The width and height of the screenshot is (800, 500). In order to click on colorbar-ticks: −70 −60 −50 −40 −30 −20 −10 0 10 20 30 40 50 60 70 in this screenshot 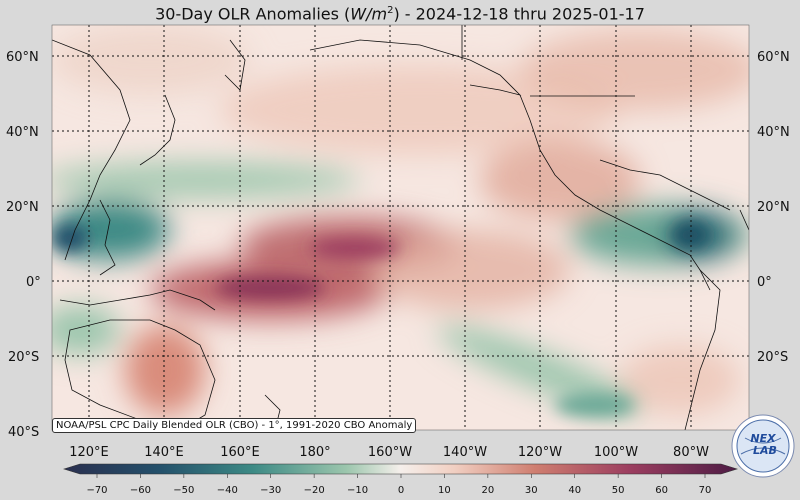, I will do `click(398, 485)`.